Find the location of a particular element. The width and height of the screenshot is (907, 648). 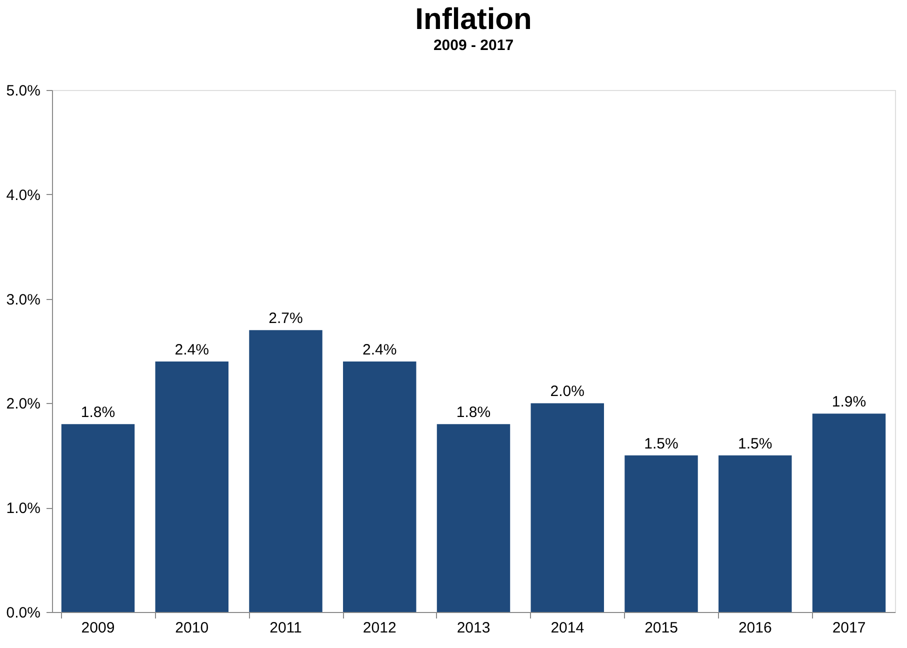

y-tick-label: 1.0% is located at coordinates (23, 509).